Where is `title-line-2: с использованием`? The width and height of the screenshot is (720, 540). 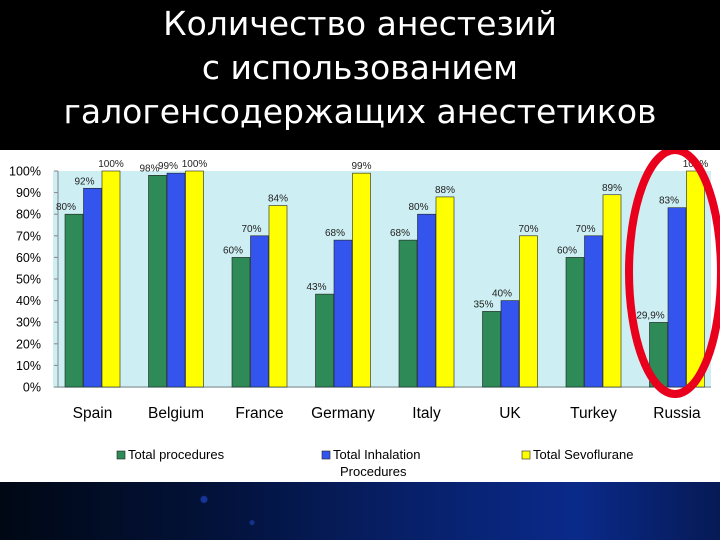
title-line-2: с использованием is located at coordinates (360, 67).